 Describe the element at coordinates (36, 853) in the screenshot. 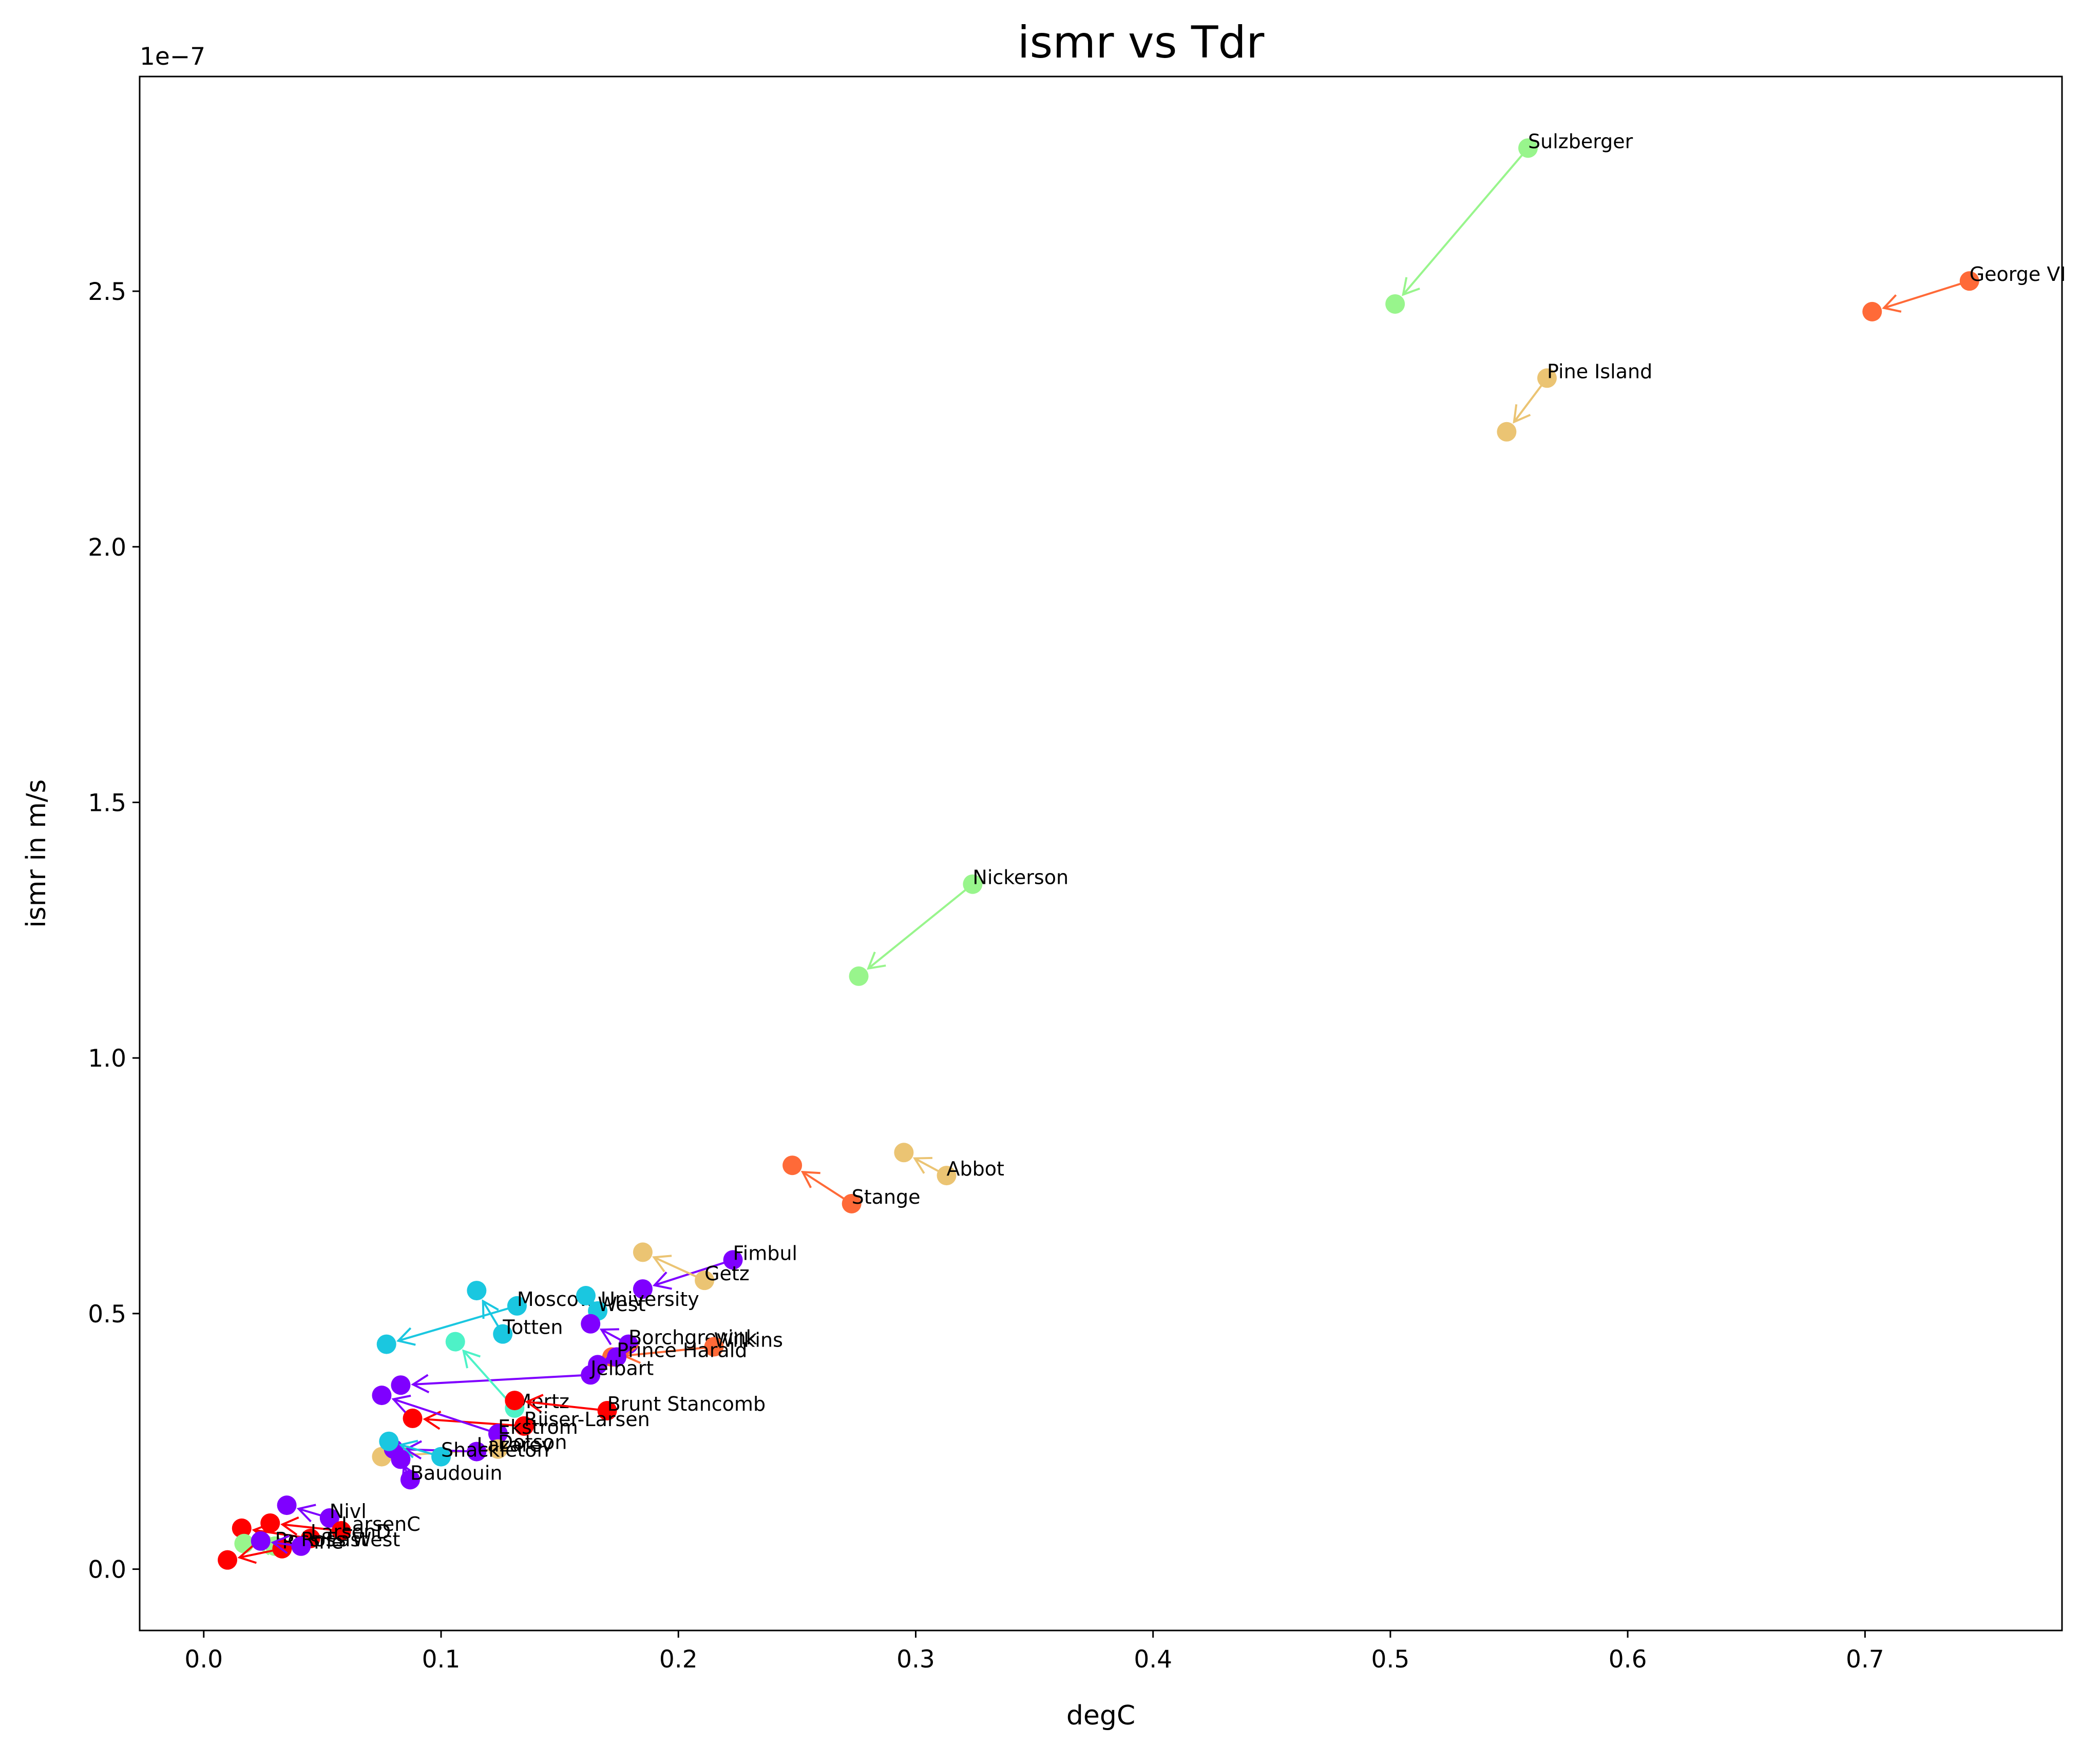

I see `y-axis-label: ismr in m/s` at that location.